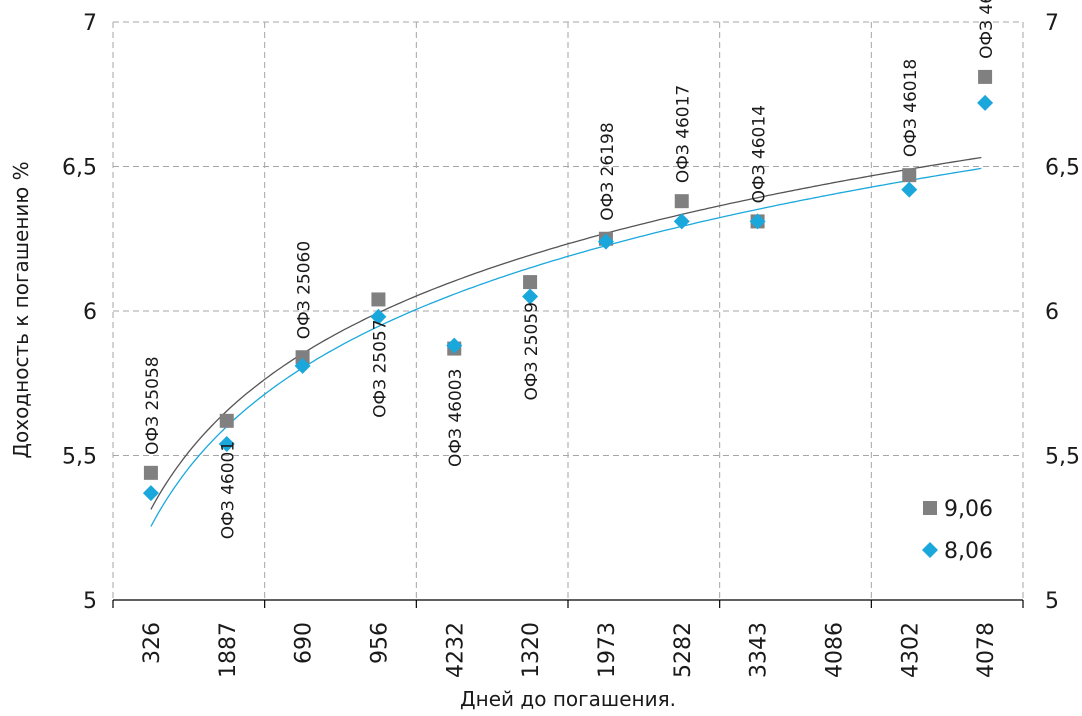  Describe the element at coordinates (957, 530) in the screenshot. I see `legend: 9,06 8,06` at that location.